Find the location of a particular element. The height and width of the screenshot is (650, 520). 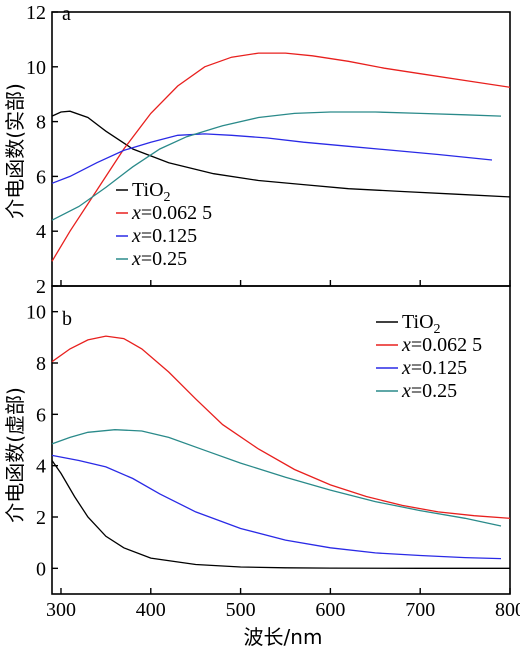

panel-letter: b is located at coordinates (67, 319).